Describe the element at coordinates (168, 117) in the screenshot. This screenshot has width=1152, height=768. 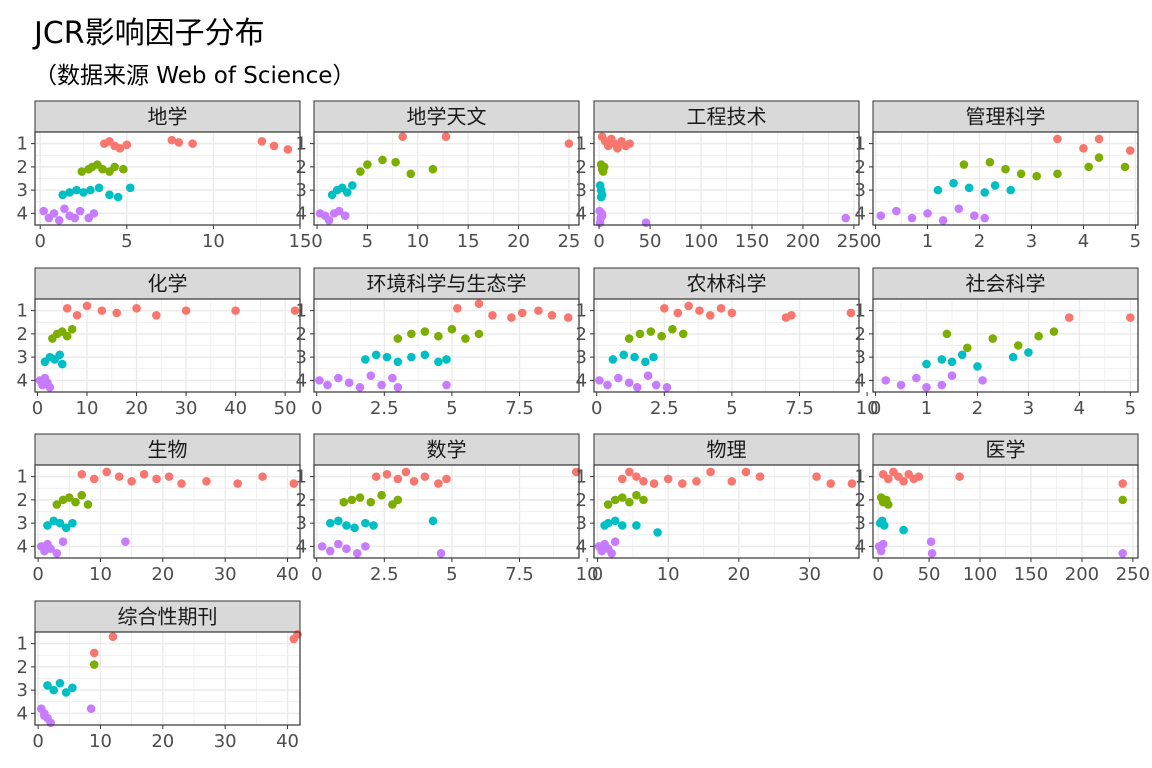
I see `facet-strip-label: 地学` at that location.